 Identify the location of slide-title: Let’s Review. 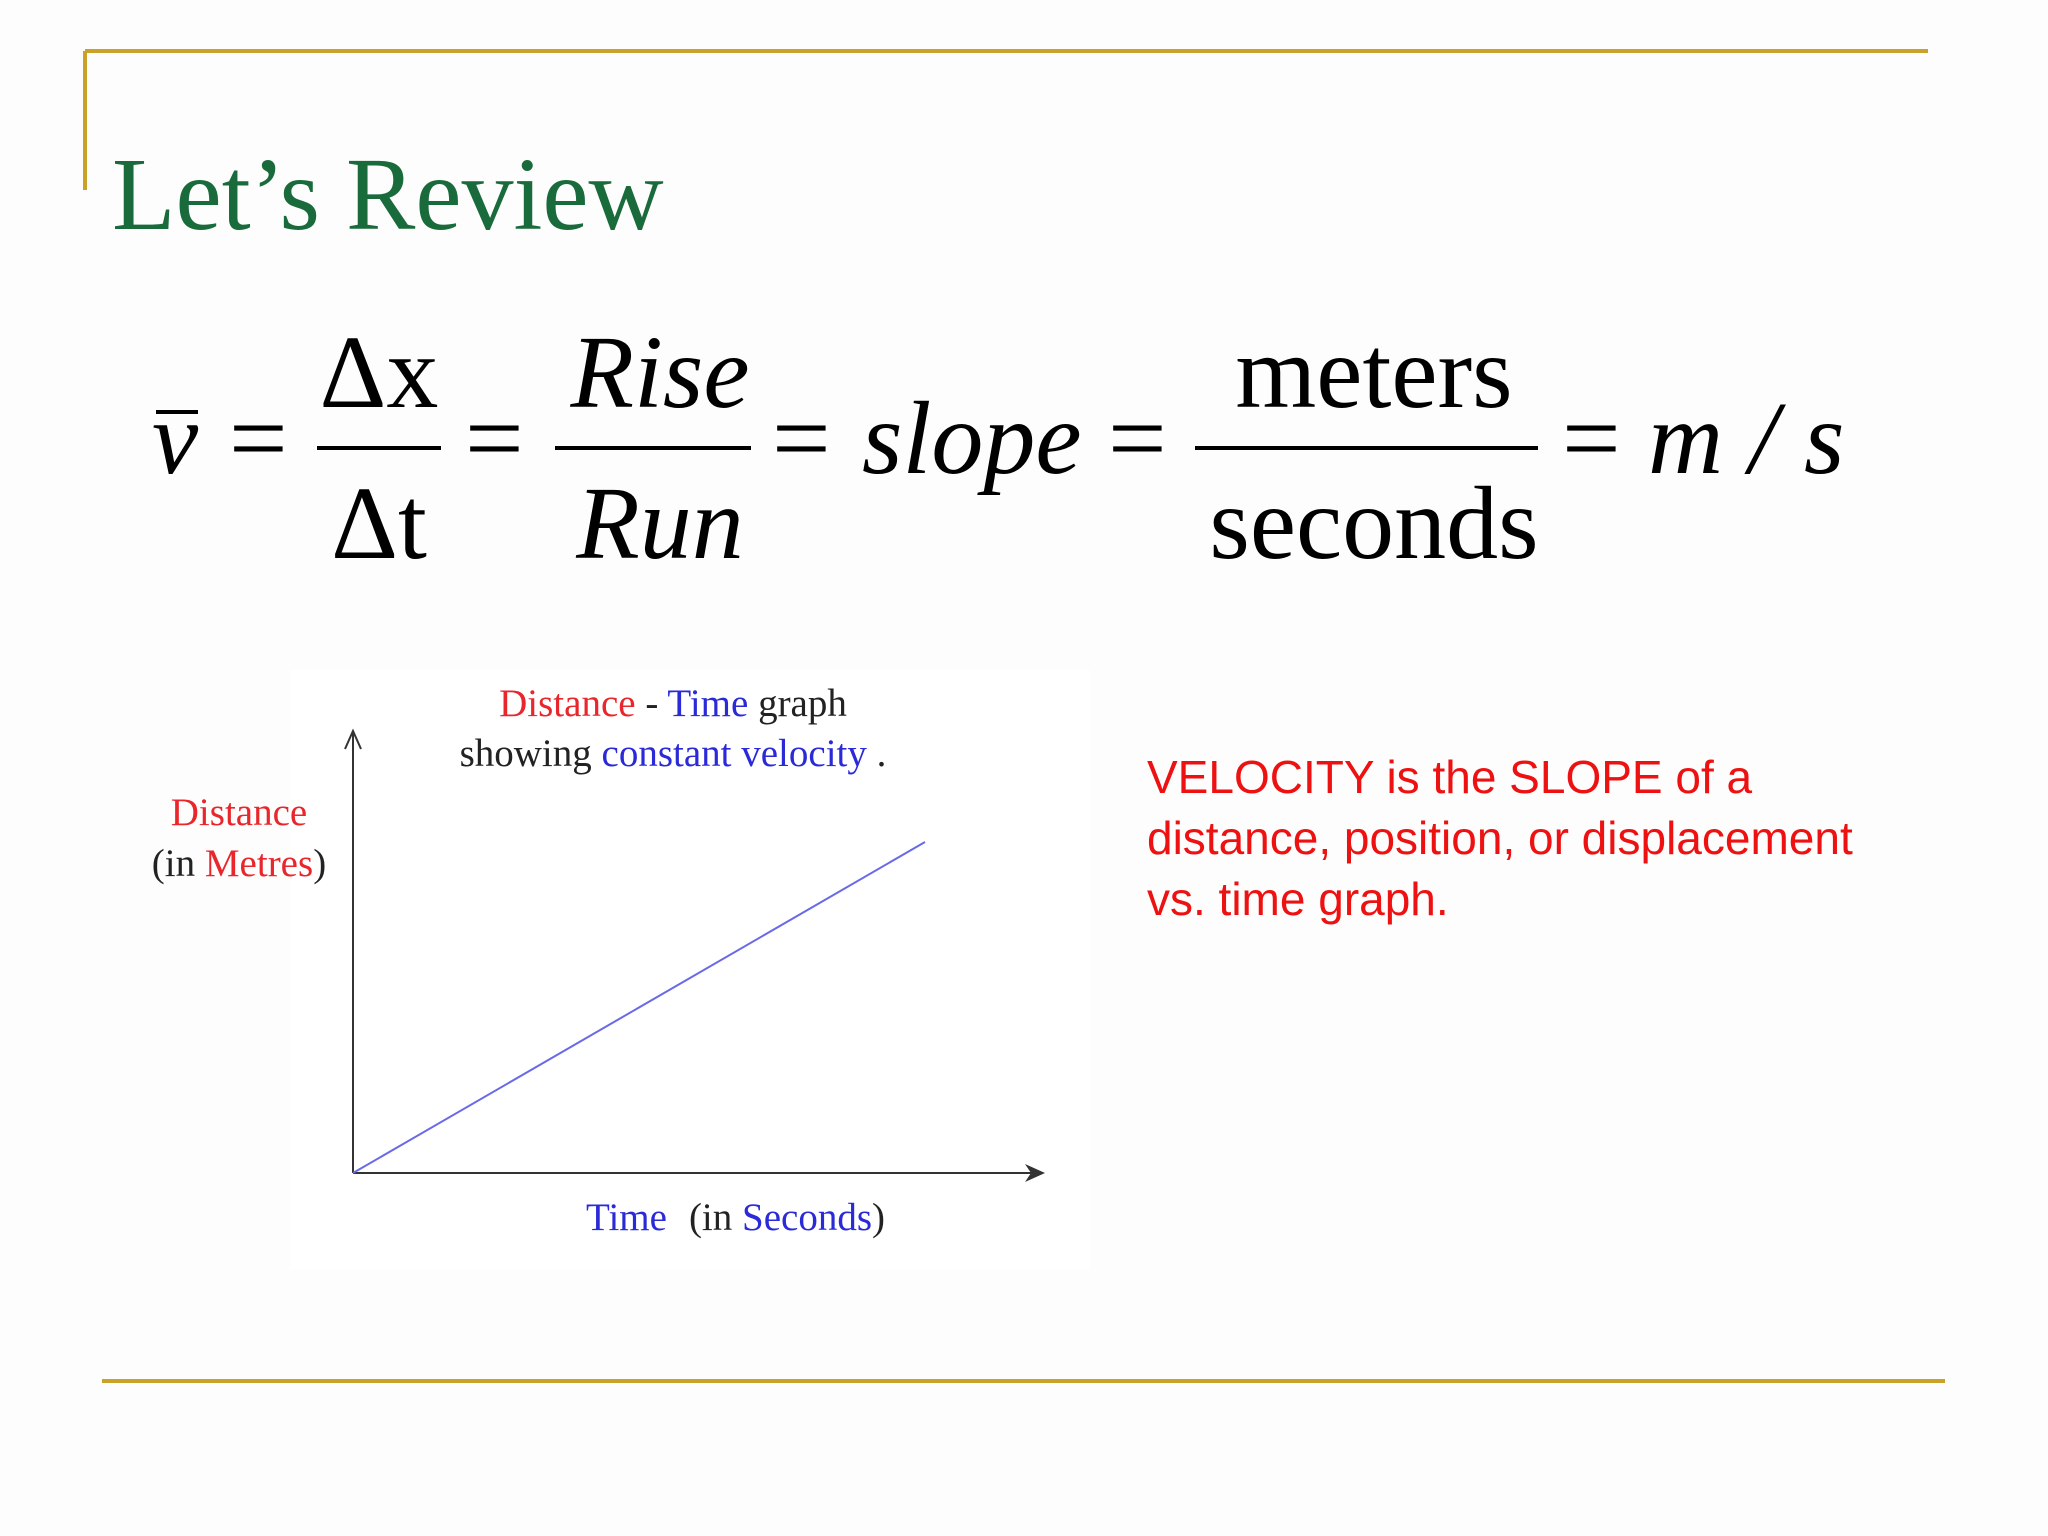
(388, 194).